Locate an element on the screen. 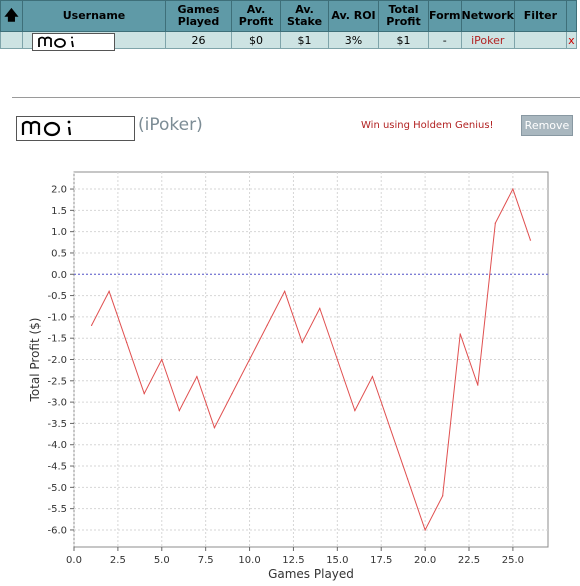  row-blank-cell is located at coordinates (11, 40).